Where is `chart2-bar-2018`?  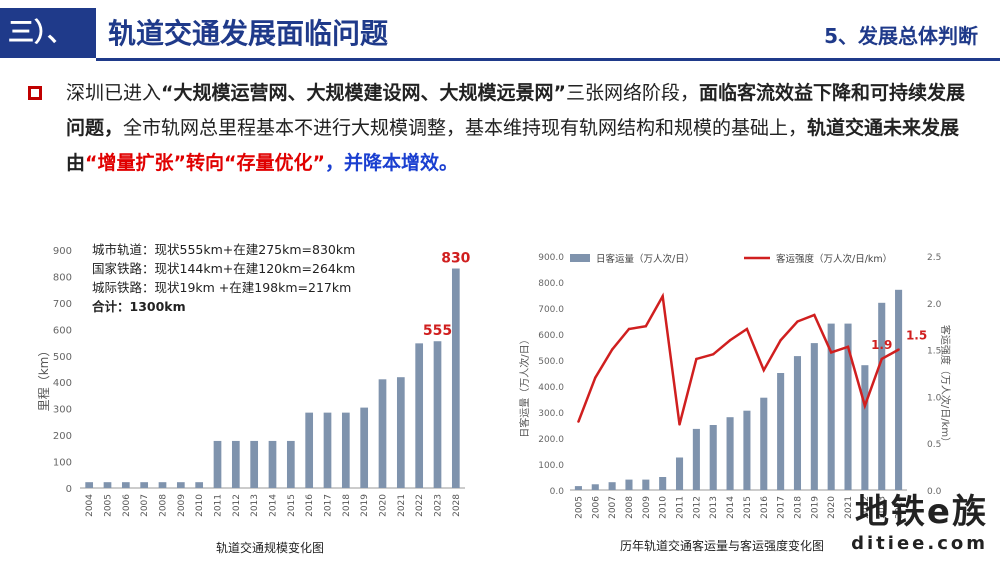 chart2-bar-2018 is located at coordinates (797, 423).